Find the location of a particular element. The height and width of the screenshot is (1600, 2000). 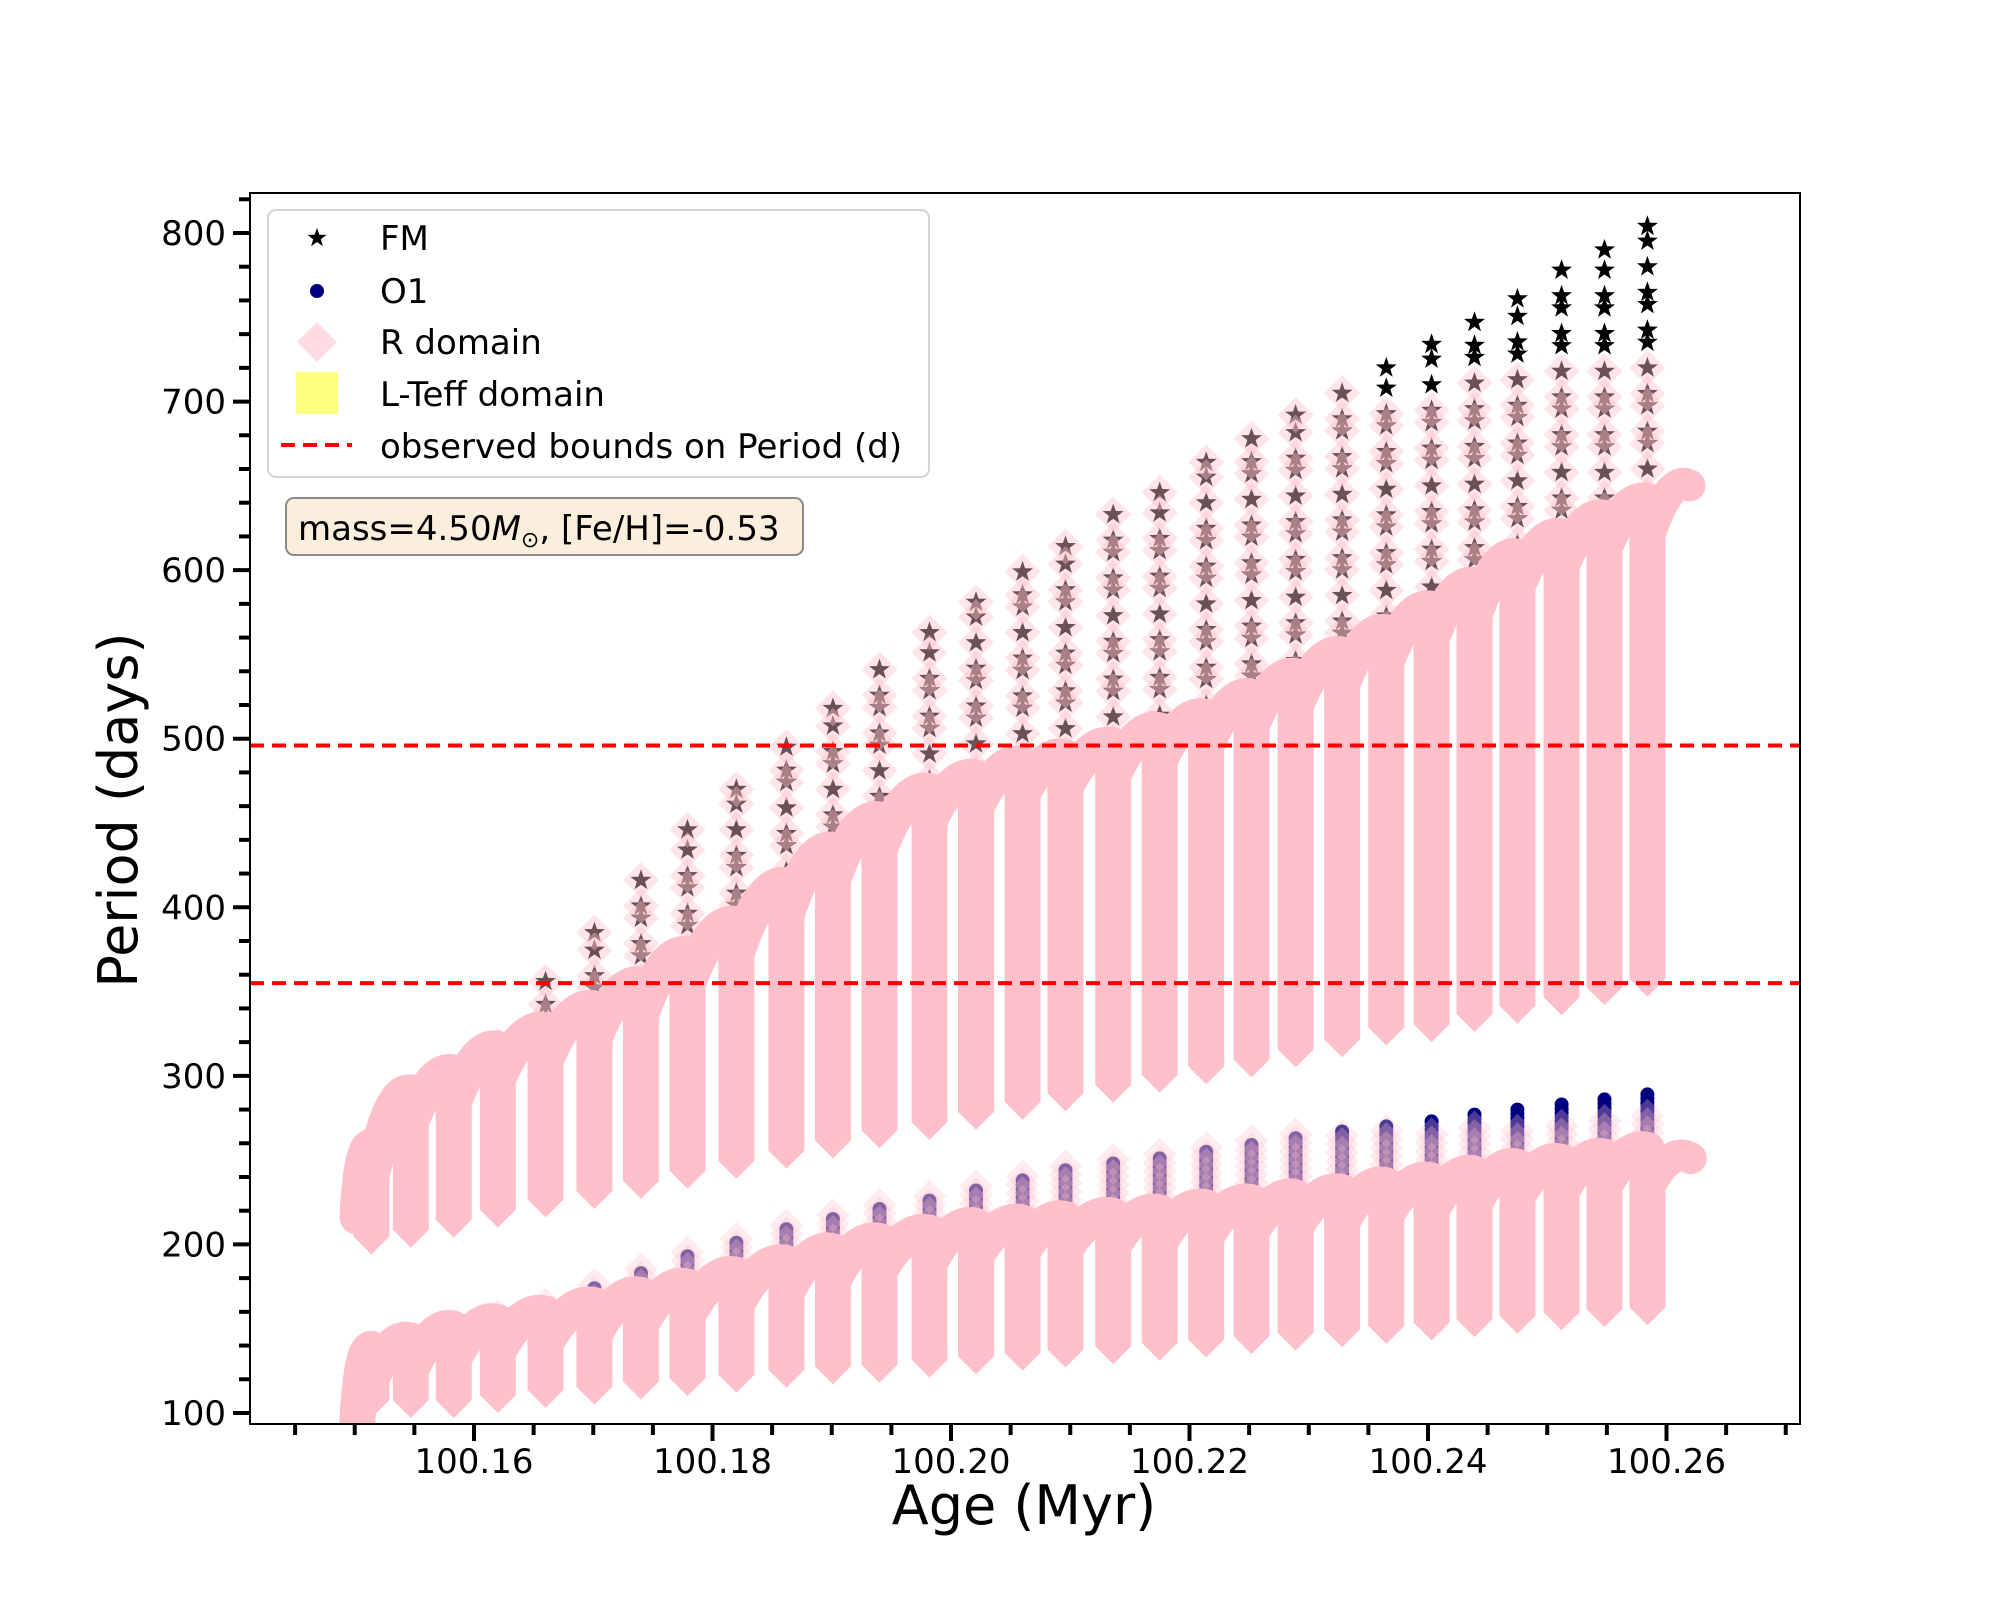

x-tick-label: 100.24 is located at coordinates (1428, 1462).